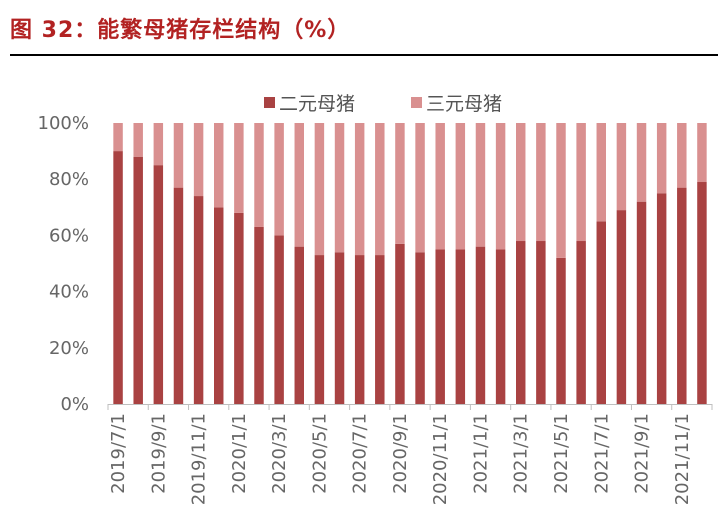  What do you see at coordinates (63, 123) in the screenshot?
I see `y-tick-label: 100%` at bounding box center [63, 123].